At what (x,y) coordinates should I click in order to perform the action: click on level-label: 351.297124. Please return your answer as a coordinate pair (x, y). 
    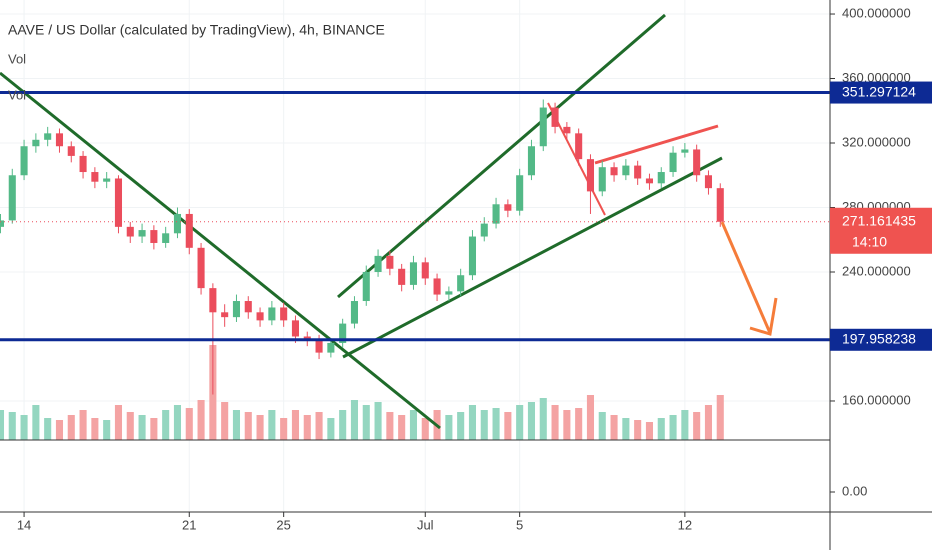
    Looking at the image, I should click on (879, 91).